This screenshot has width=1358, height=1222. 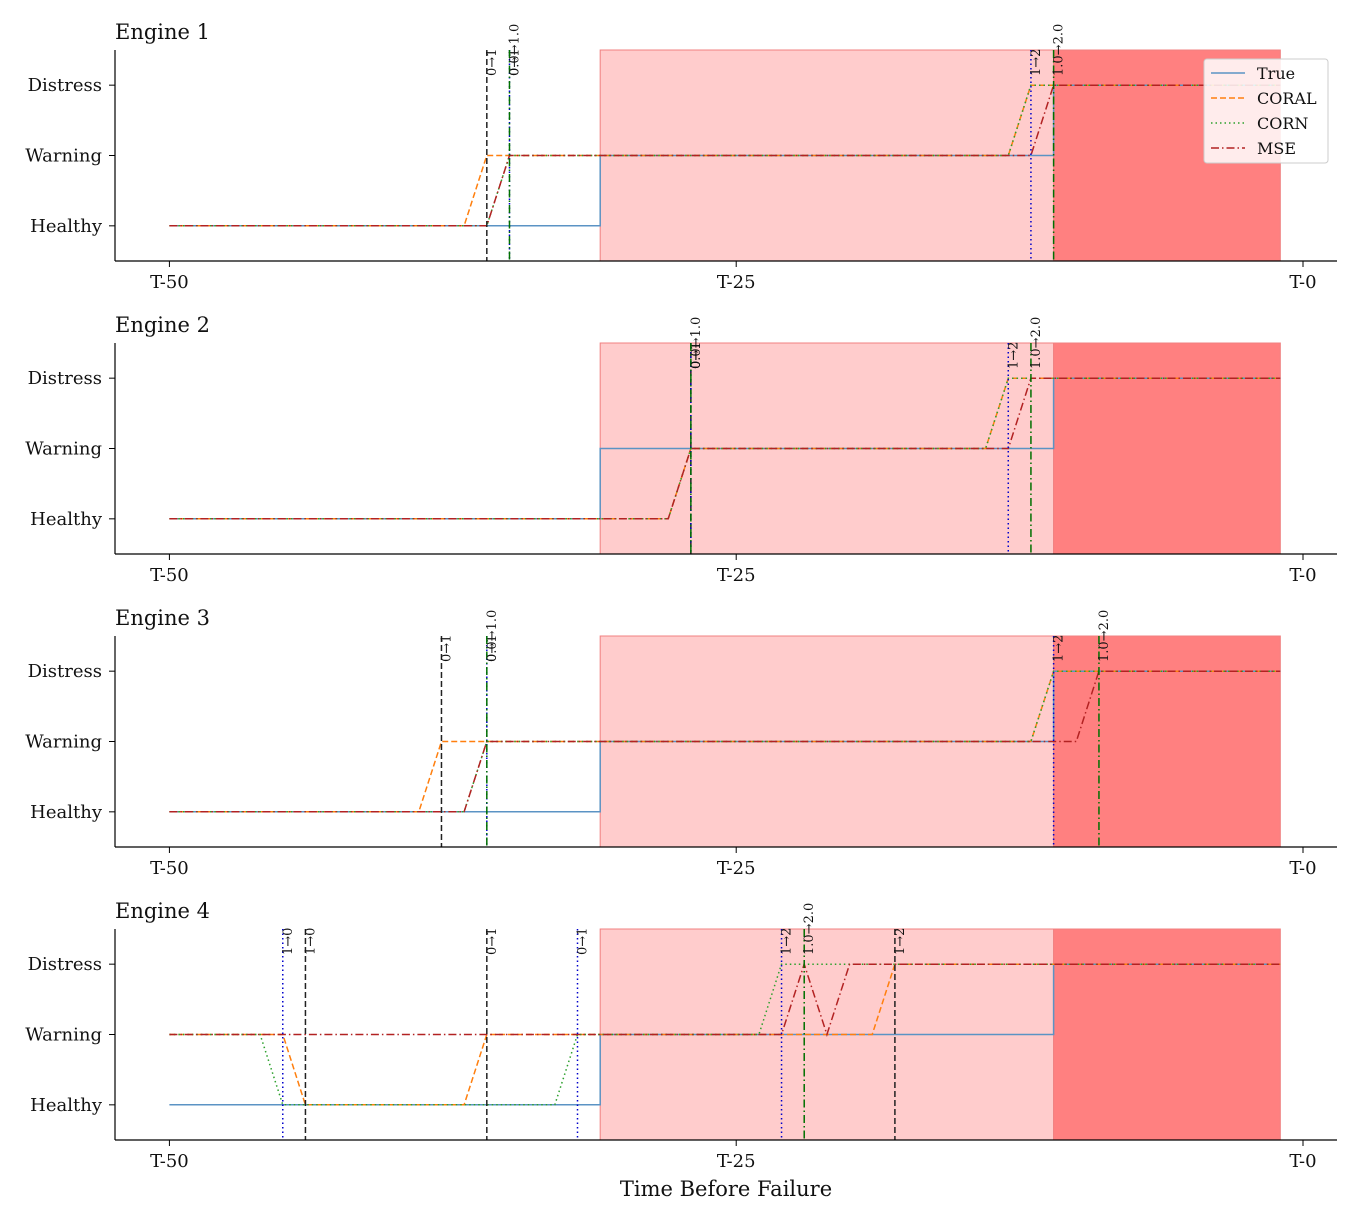 I want to click on legend-label: True, so click(x=1276, y=73).